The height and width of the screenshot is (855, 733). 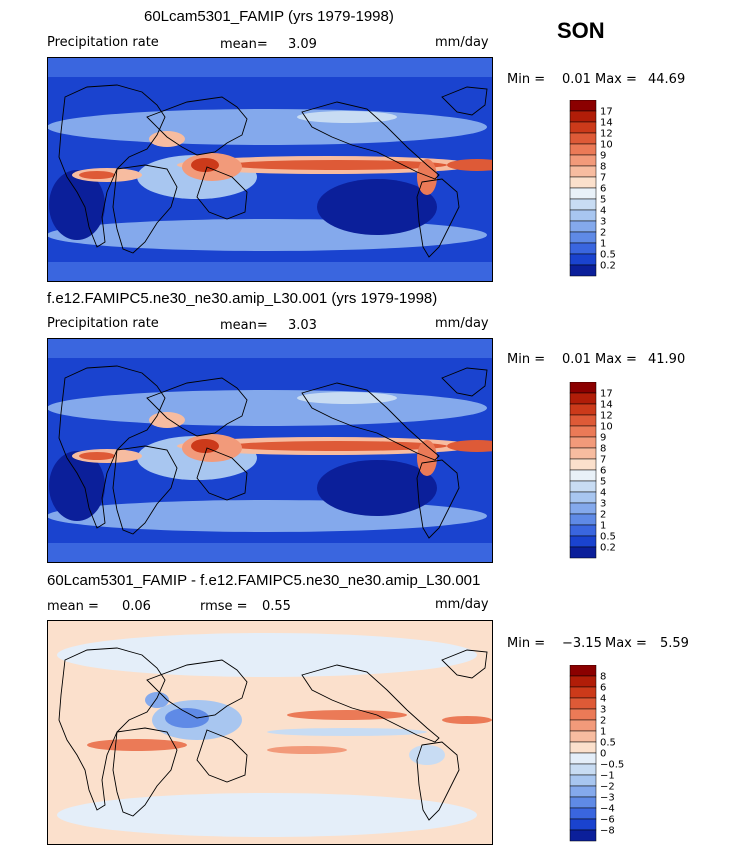 What do you see at coordinates (667, 359) in the screenshot?
I see `panel-2-max-value: 41.90` at bounding box center [667, 359].